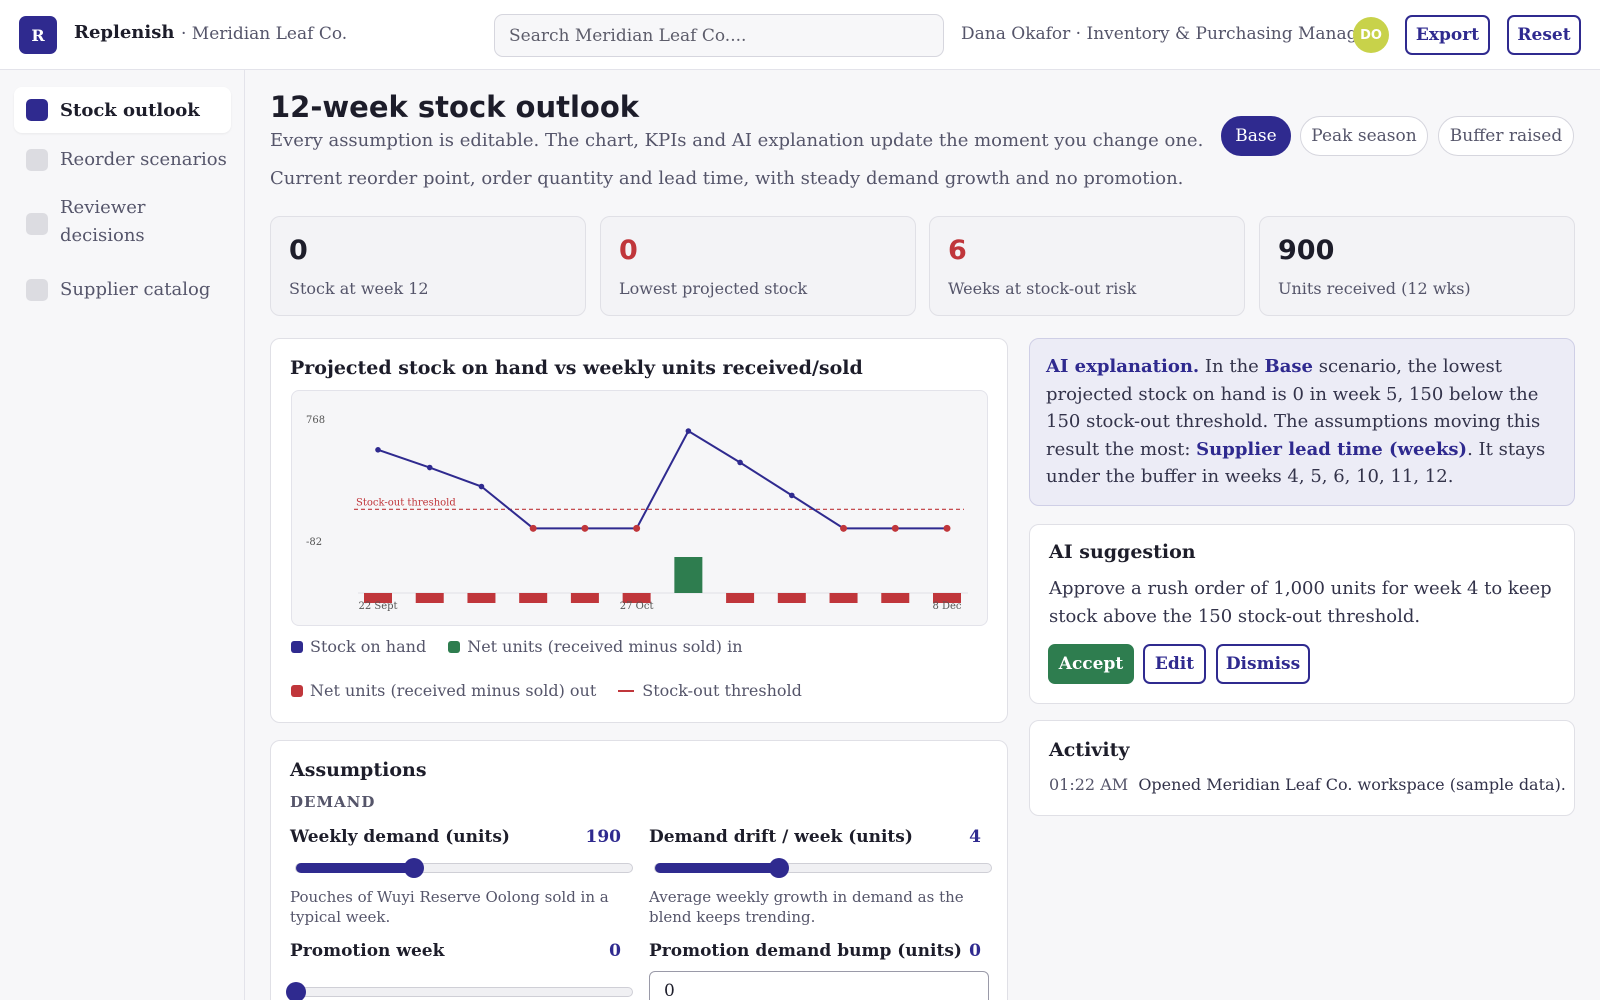 This screenshot has width=1600, height=1000. Describe the element at coordinates (819, 985) in the screenshot. I see `promotion-bump-input` at that location.